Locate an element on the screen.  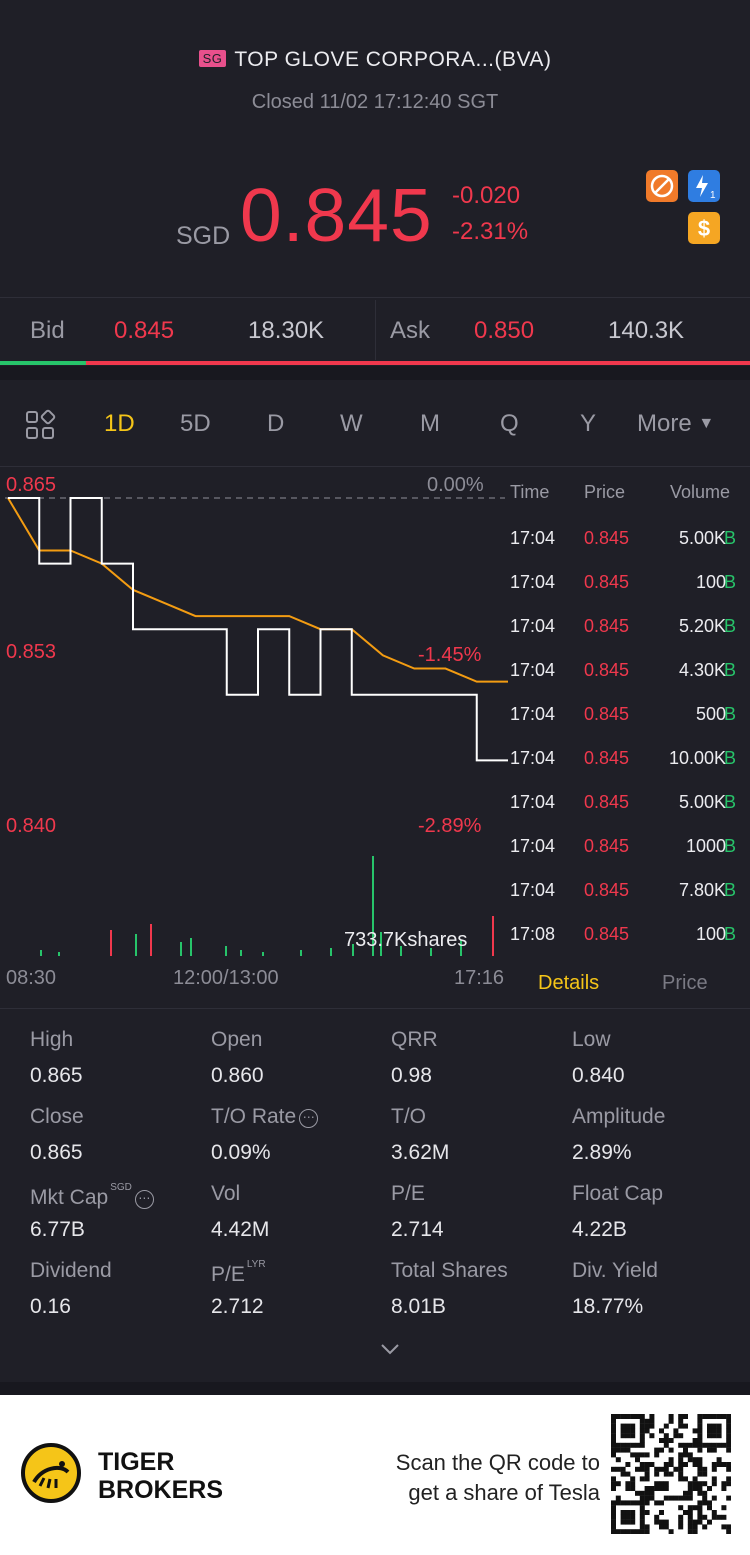
lightning-icon: 1 is located at coordinates (704, 186).